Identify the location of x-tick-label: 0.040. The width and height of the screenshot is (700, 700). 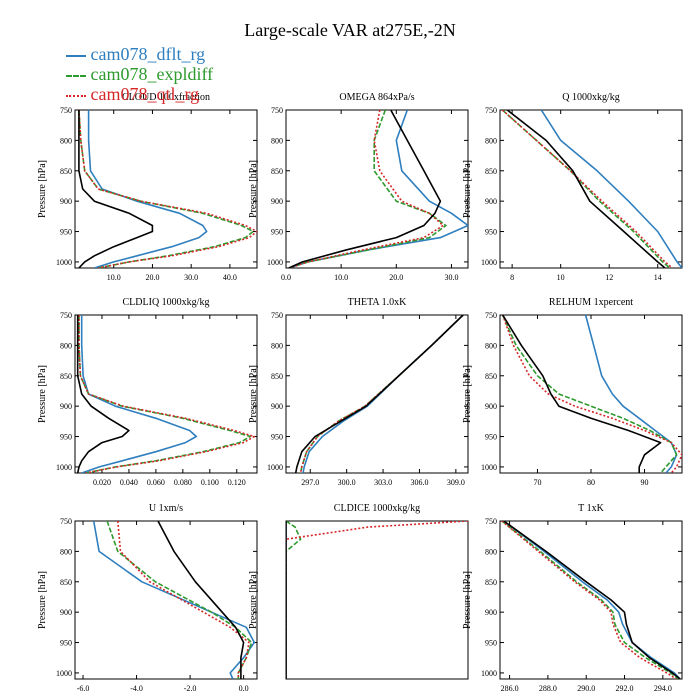
(129, 482).